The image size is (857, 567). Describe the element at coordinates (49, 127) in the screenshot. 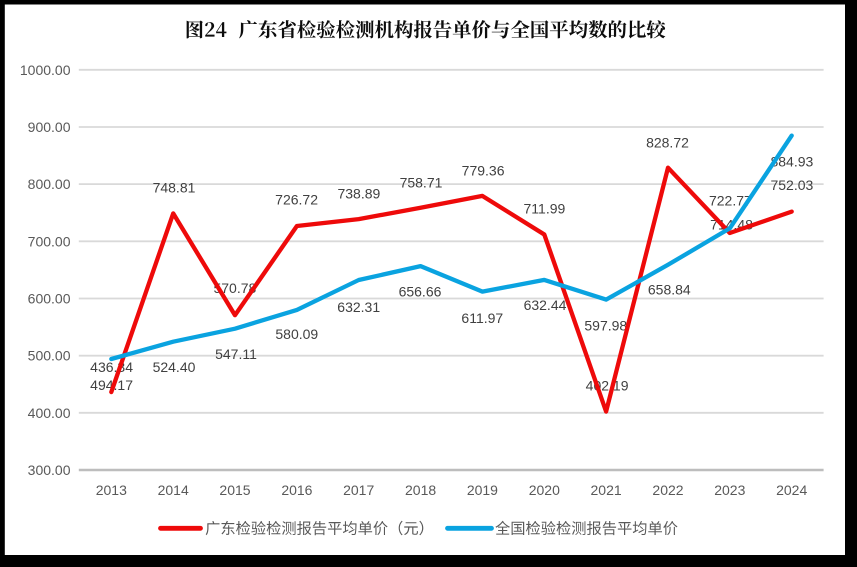

I see `svg-text: 900.00` at that location.